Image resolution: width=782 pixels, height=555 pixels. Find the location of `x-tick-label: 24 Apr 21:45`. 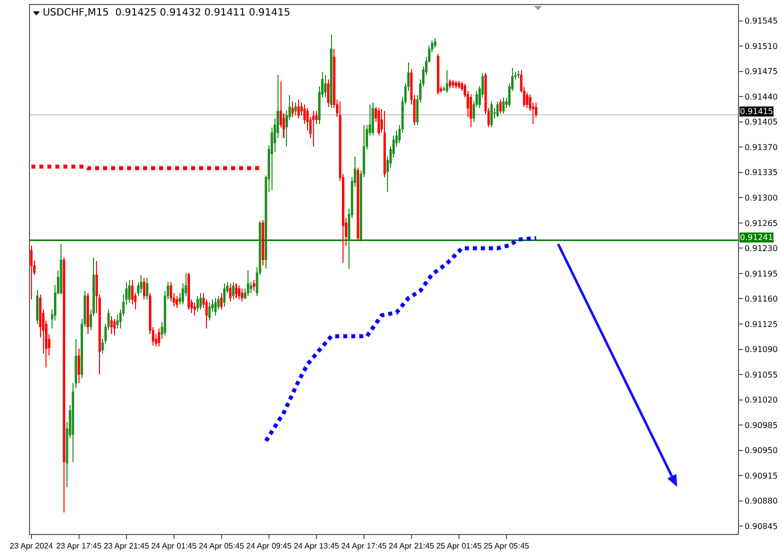

x-tick-label: 24 Apr 21:45 is located at coordinates (411, 546).